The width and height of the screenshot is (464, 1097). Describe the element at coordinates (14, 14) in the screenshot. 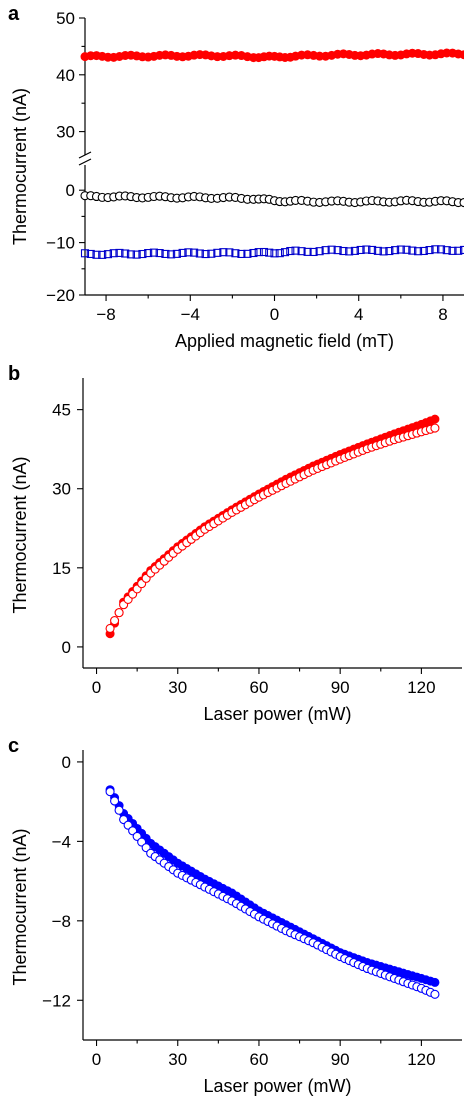

I see `panel-a-label: a` at that location.